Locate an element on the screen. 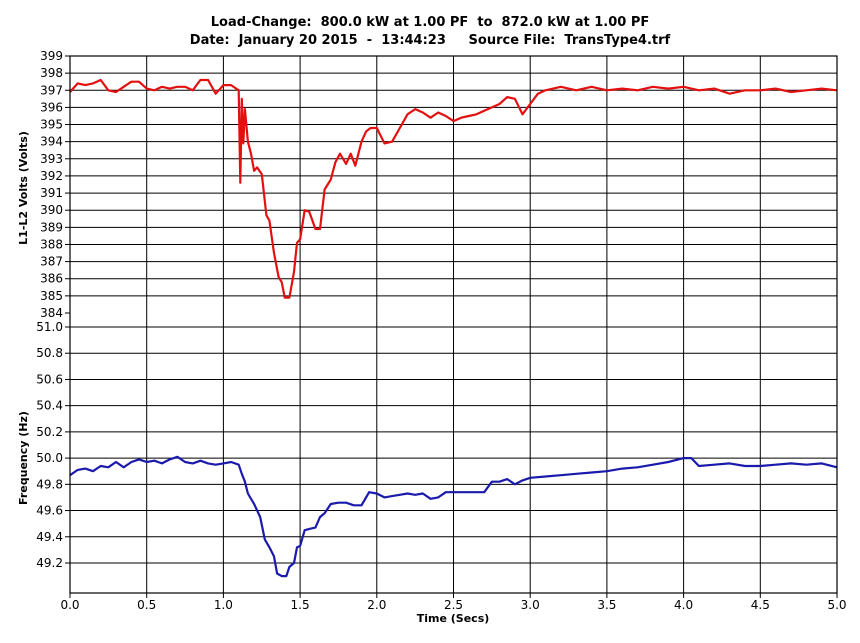  x-tick-label: 4.5 is located at coordinates (760, 605).